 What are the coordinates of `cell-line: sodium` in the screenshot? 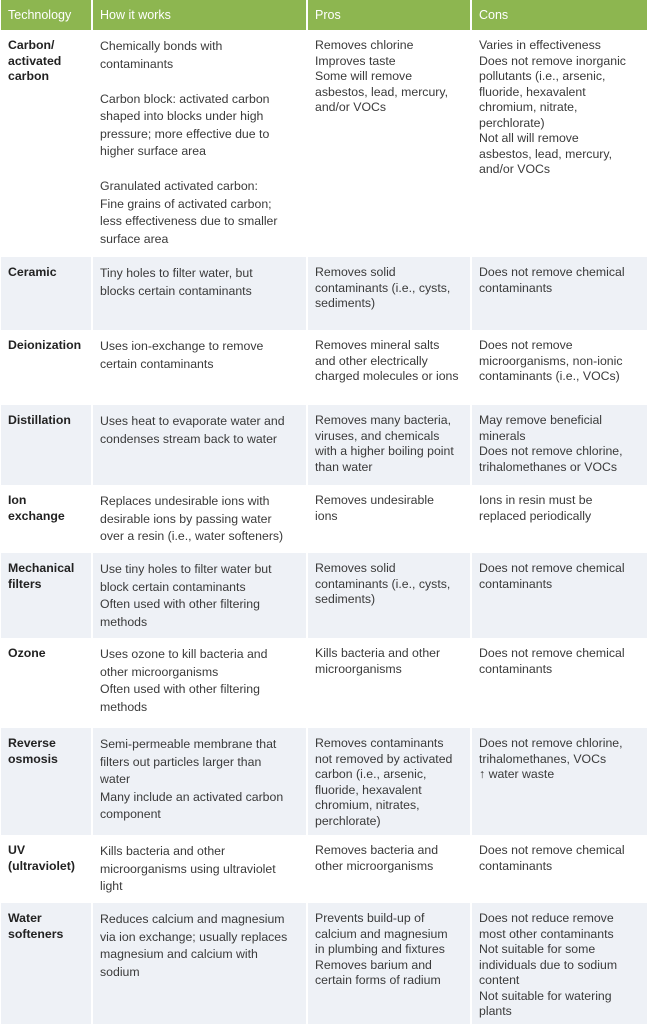 It's located at (120, 971).